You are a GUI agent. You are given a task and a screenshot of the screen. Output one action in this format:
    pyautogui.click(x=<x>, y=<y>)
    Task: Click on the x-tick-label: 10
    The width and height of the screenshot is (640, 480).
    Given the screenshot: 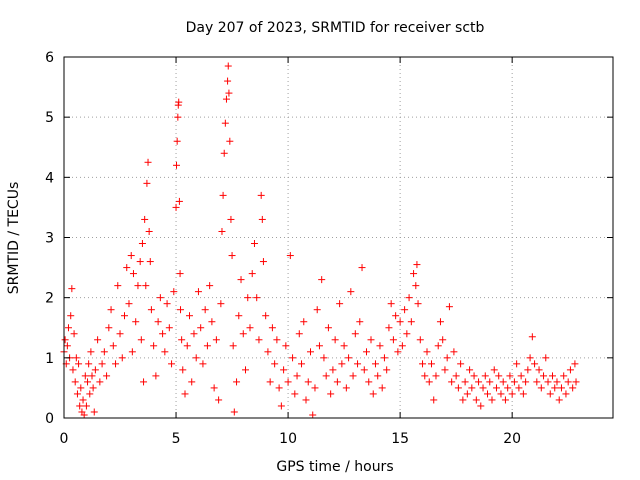 What is the action you would take?
    pyautogui.click(x=288, y=439)
    